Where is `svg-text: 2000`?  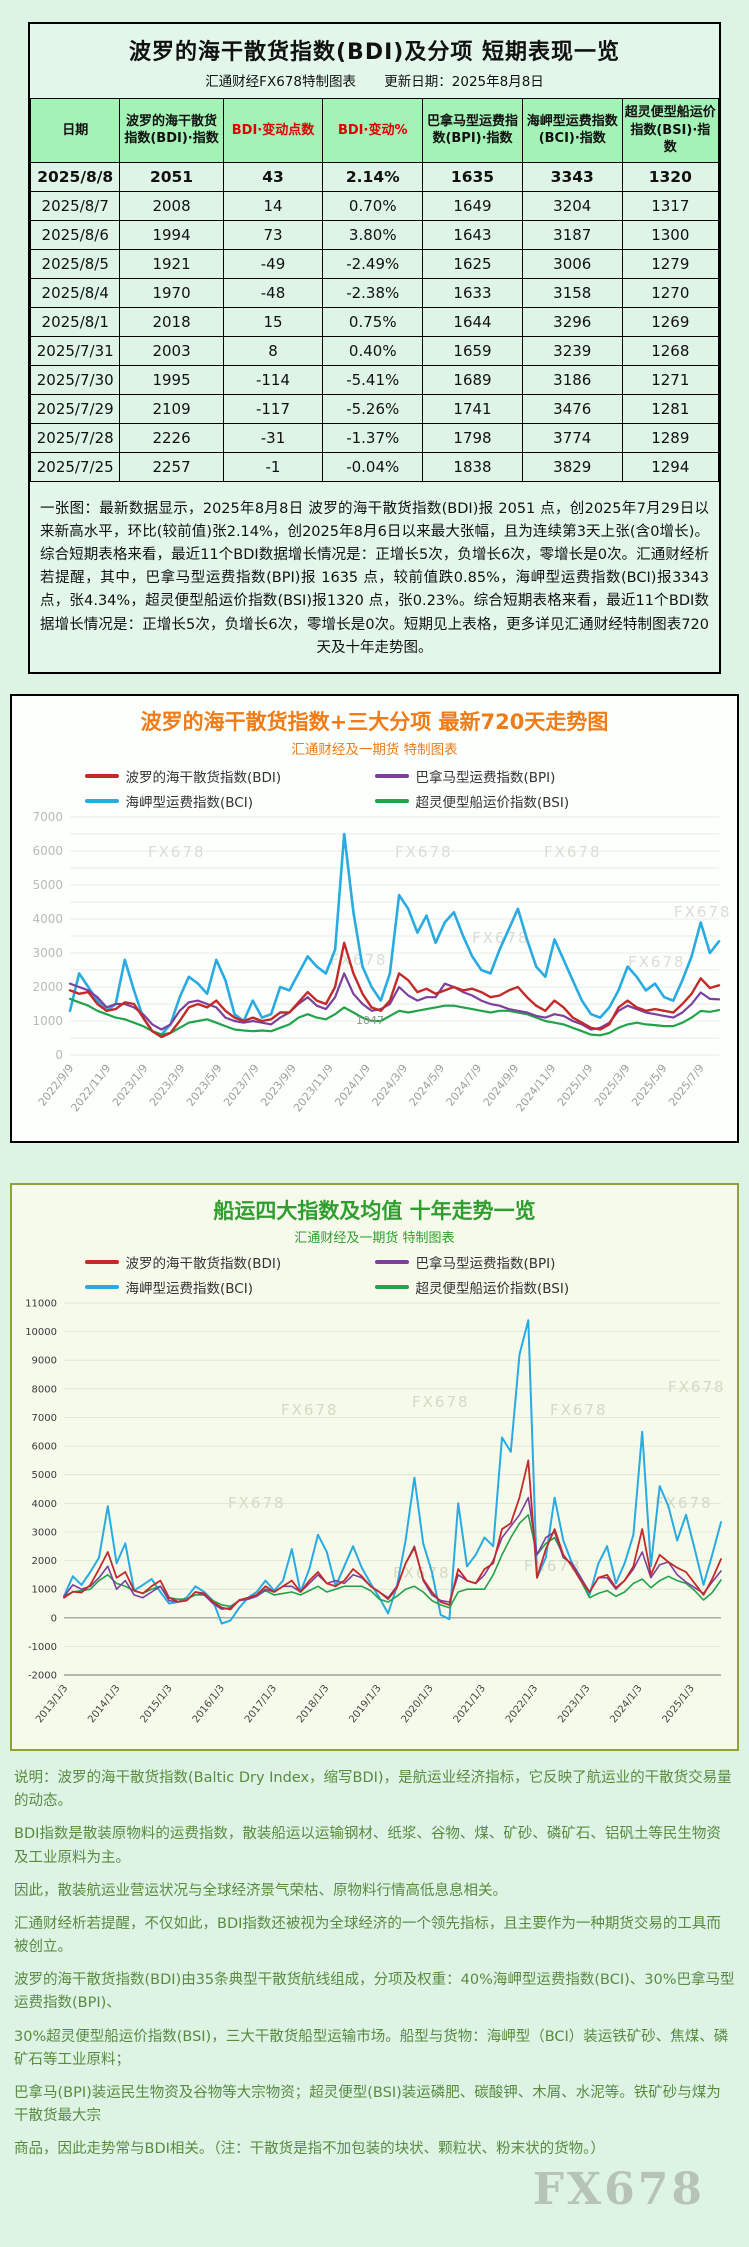 svg-text: 2000 is located at coordinates (47, 987).